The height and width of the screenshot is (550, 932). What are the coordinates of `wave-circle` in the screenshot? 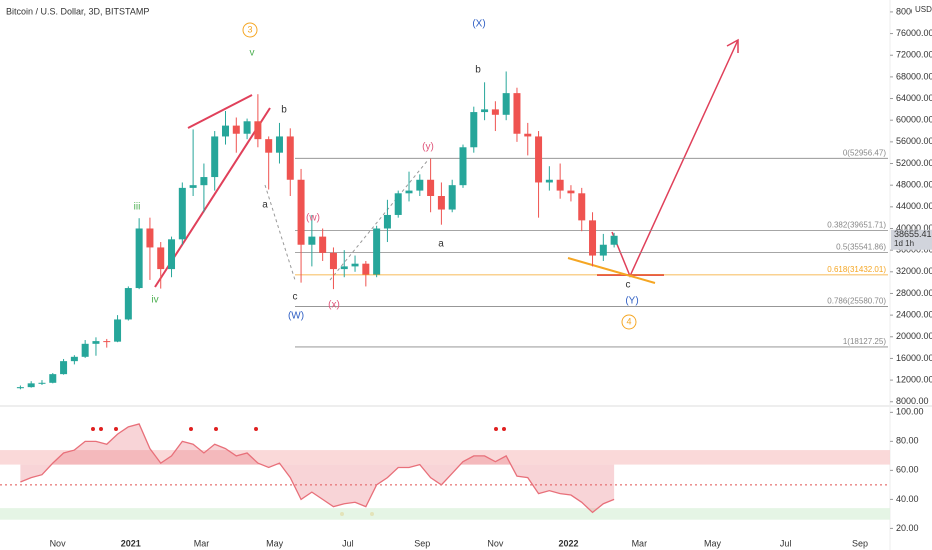 It's located at (250, 30).